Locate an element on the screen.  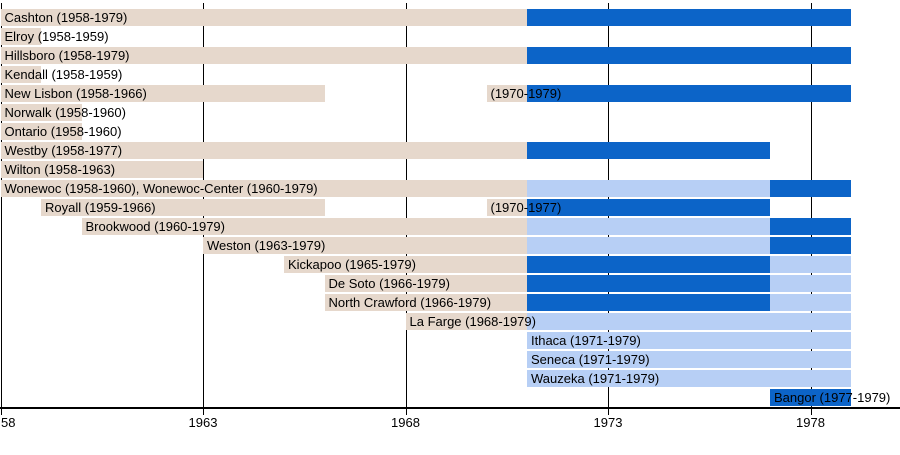
axis-tick-label: 58 is located at coordinates (8, 422).